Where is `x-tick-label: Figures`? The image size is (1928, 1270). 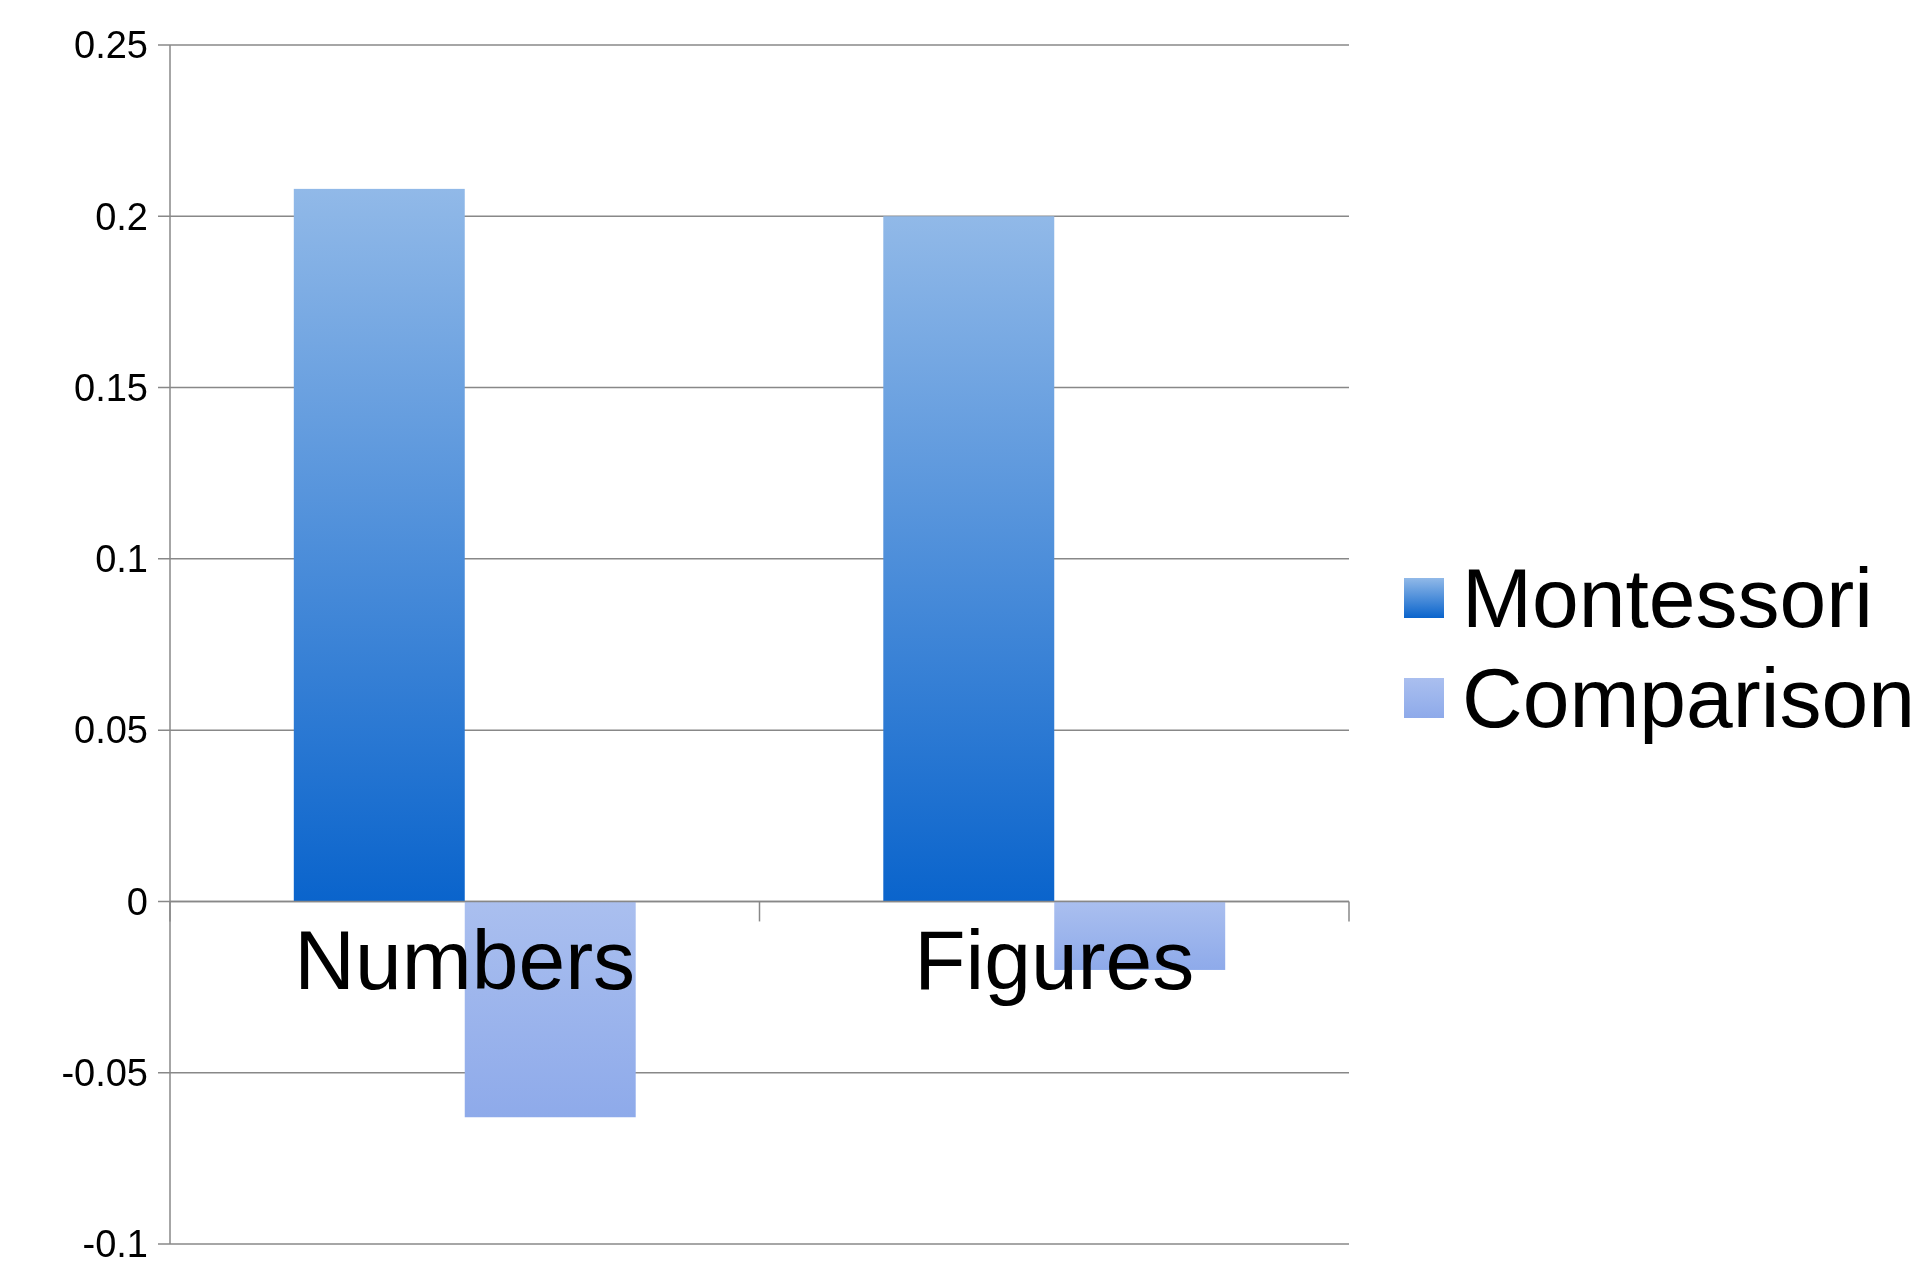 x-tick-label: Figures is located at coordinates (1054, 960).